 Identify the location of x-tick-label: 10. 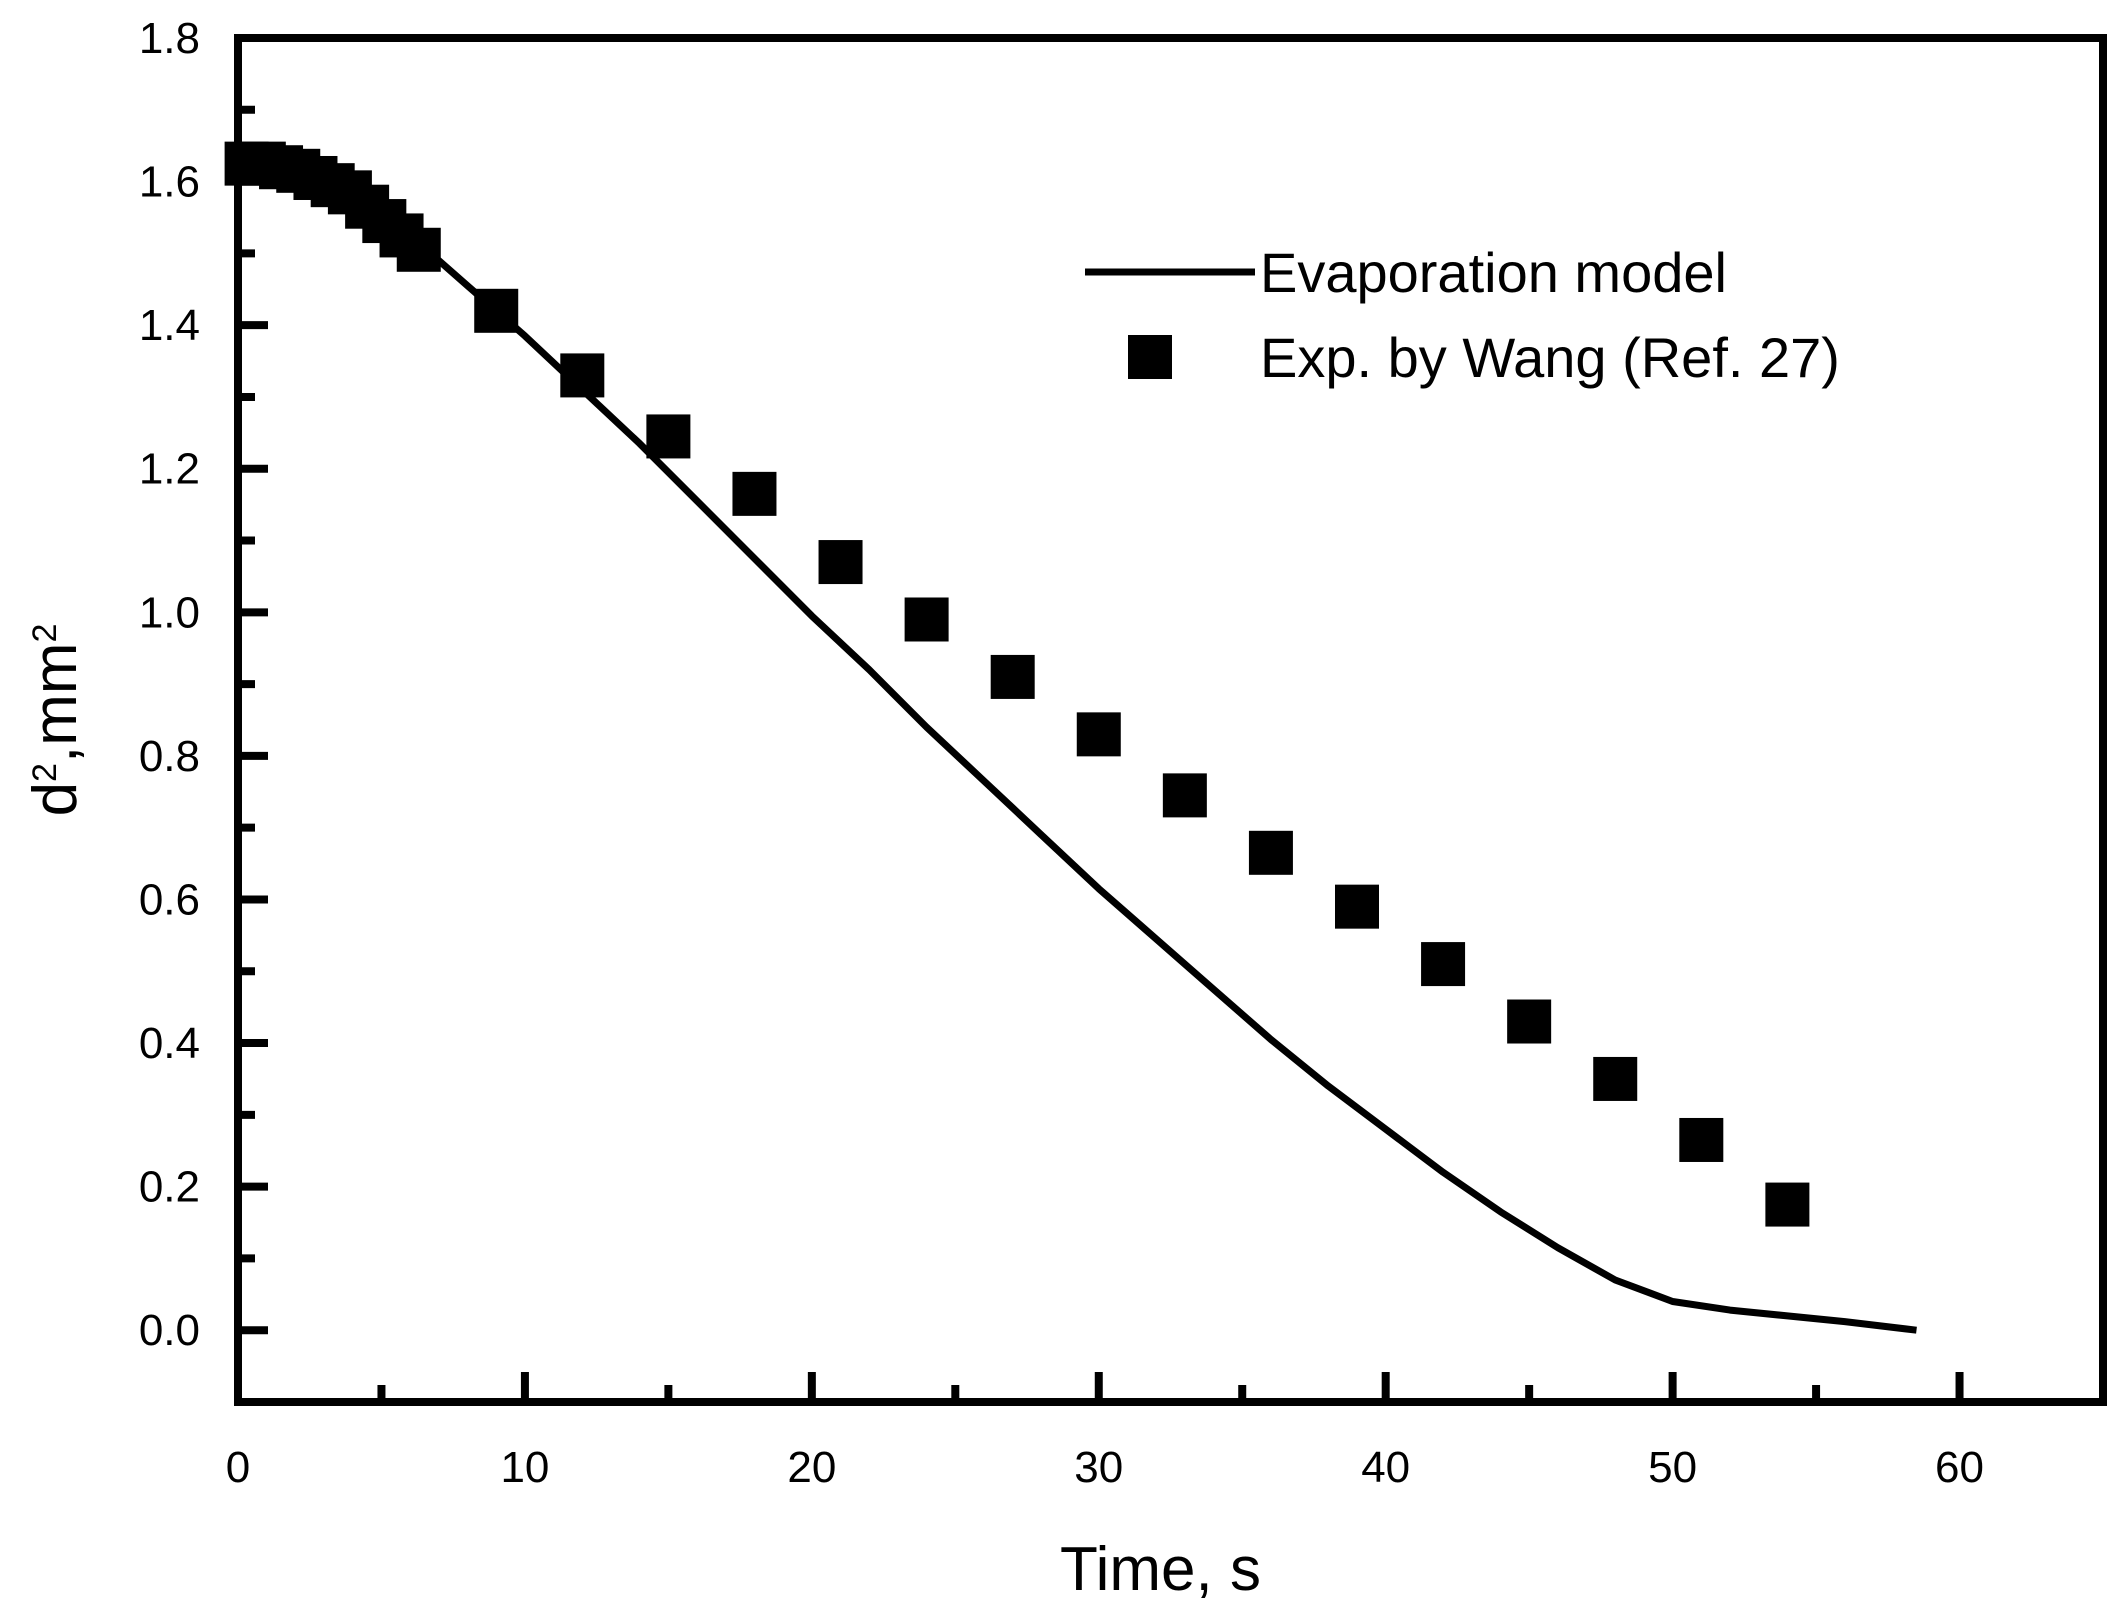
(524, 1467).